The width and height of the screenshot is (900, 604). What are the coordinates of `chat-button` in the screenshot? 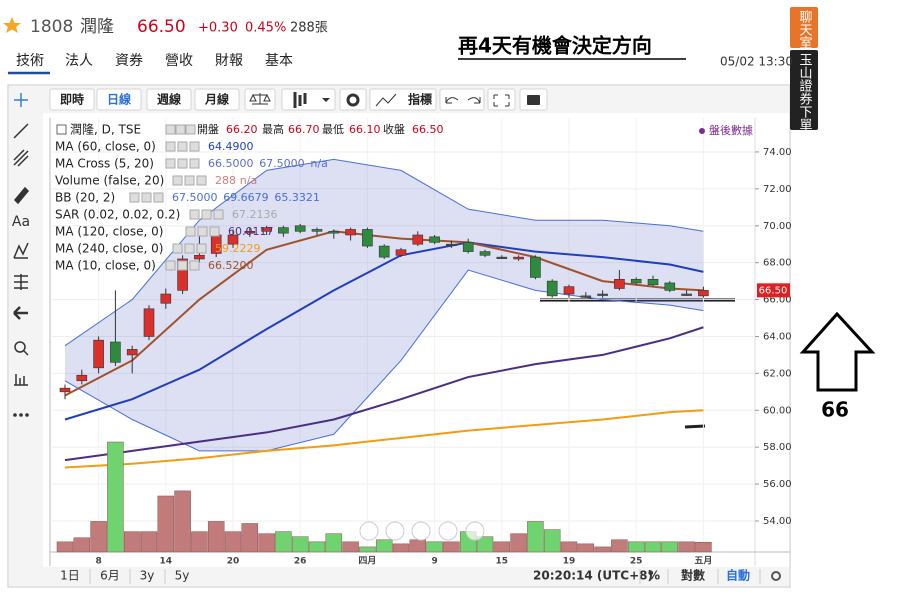 It's located at (804, 27).